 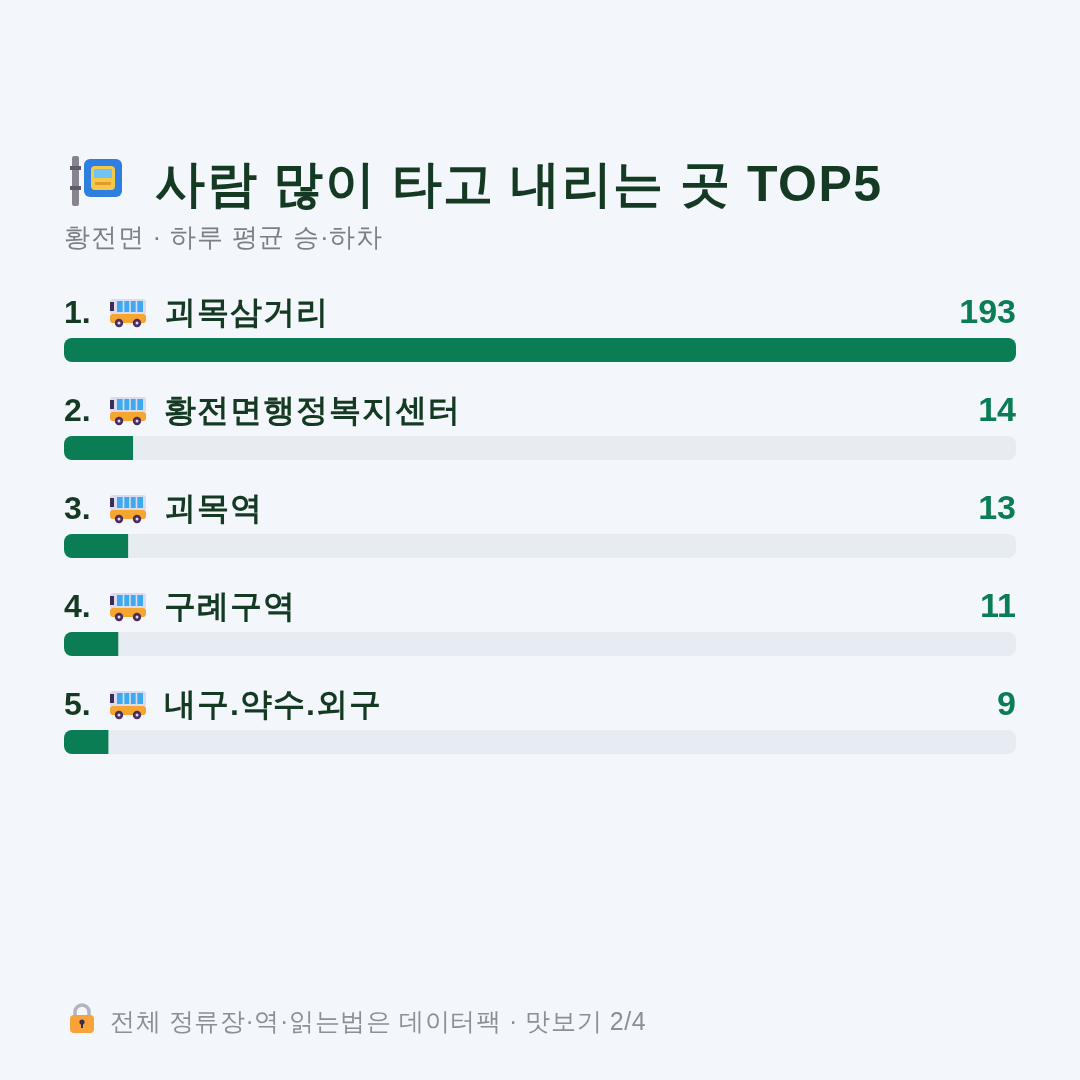 I want to click on title: 사람 많이 타고 내리는 곳 TOP5, so click(x=519, y=184).